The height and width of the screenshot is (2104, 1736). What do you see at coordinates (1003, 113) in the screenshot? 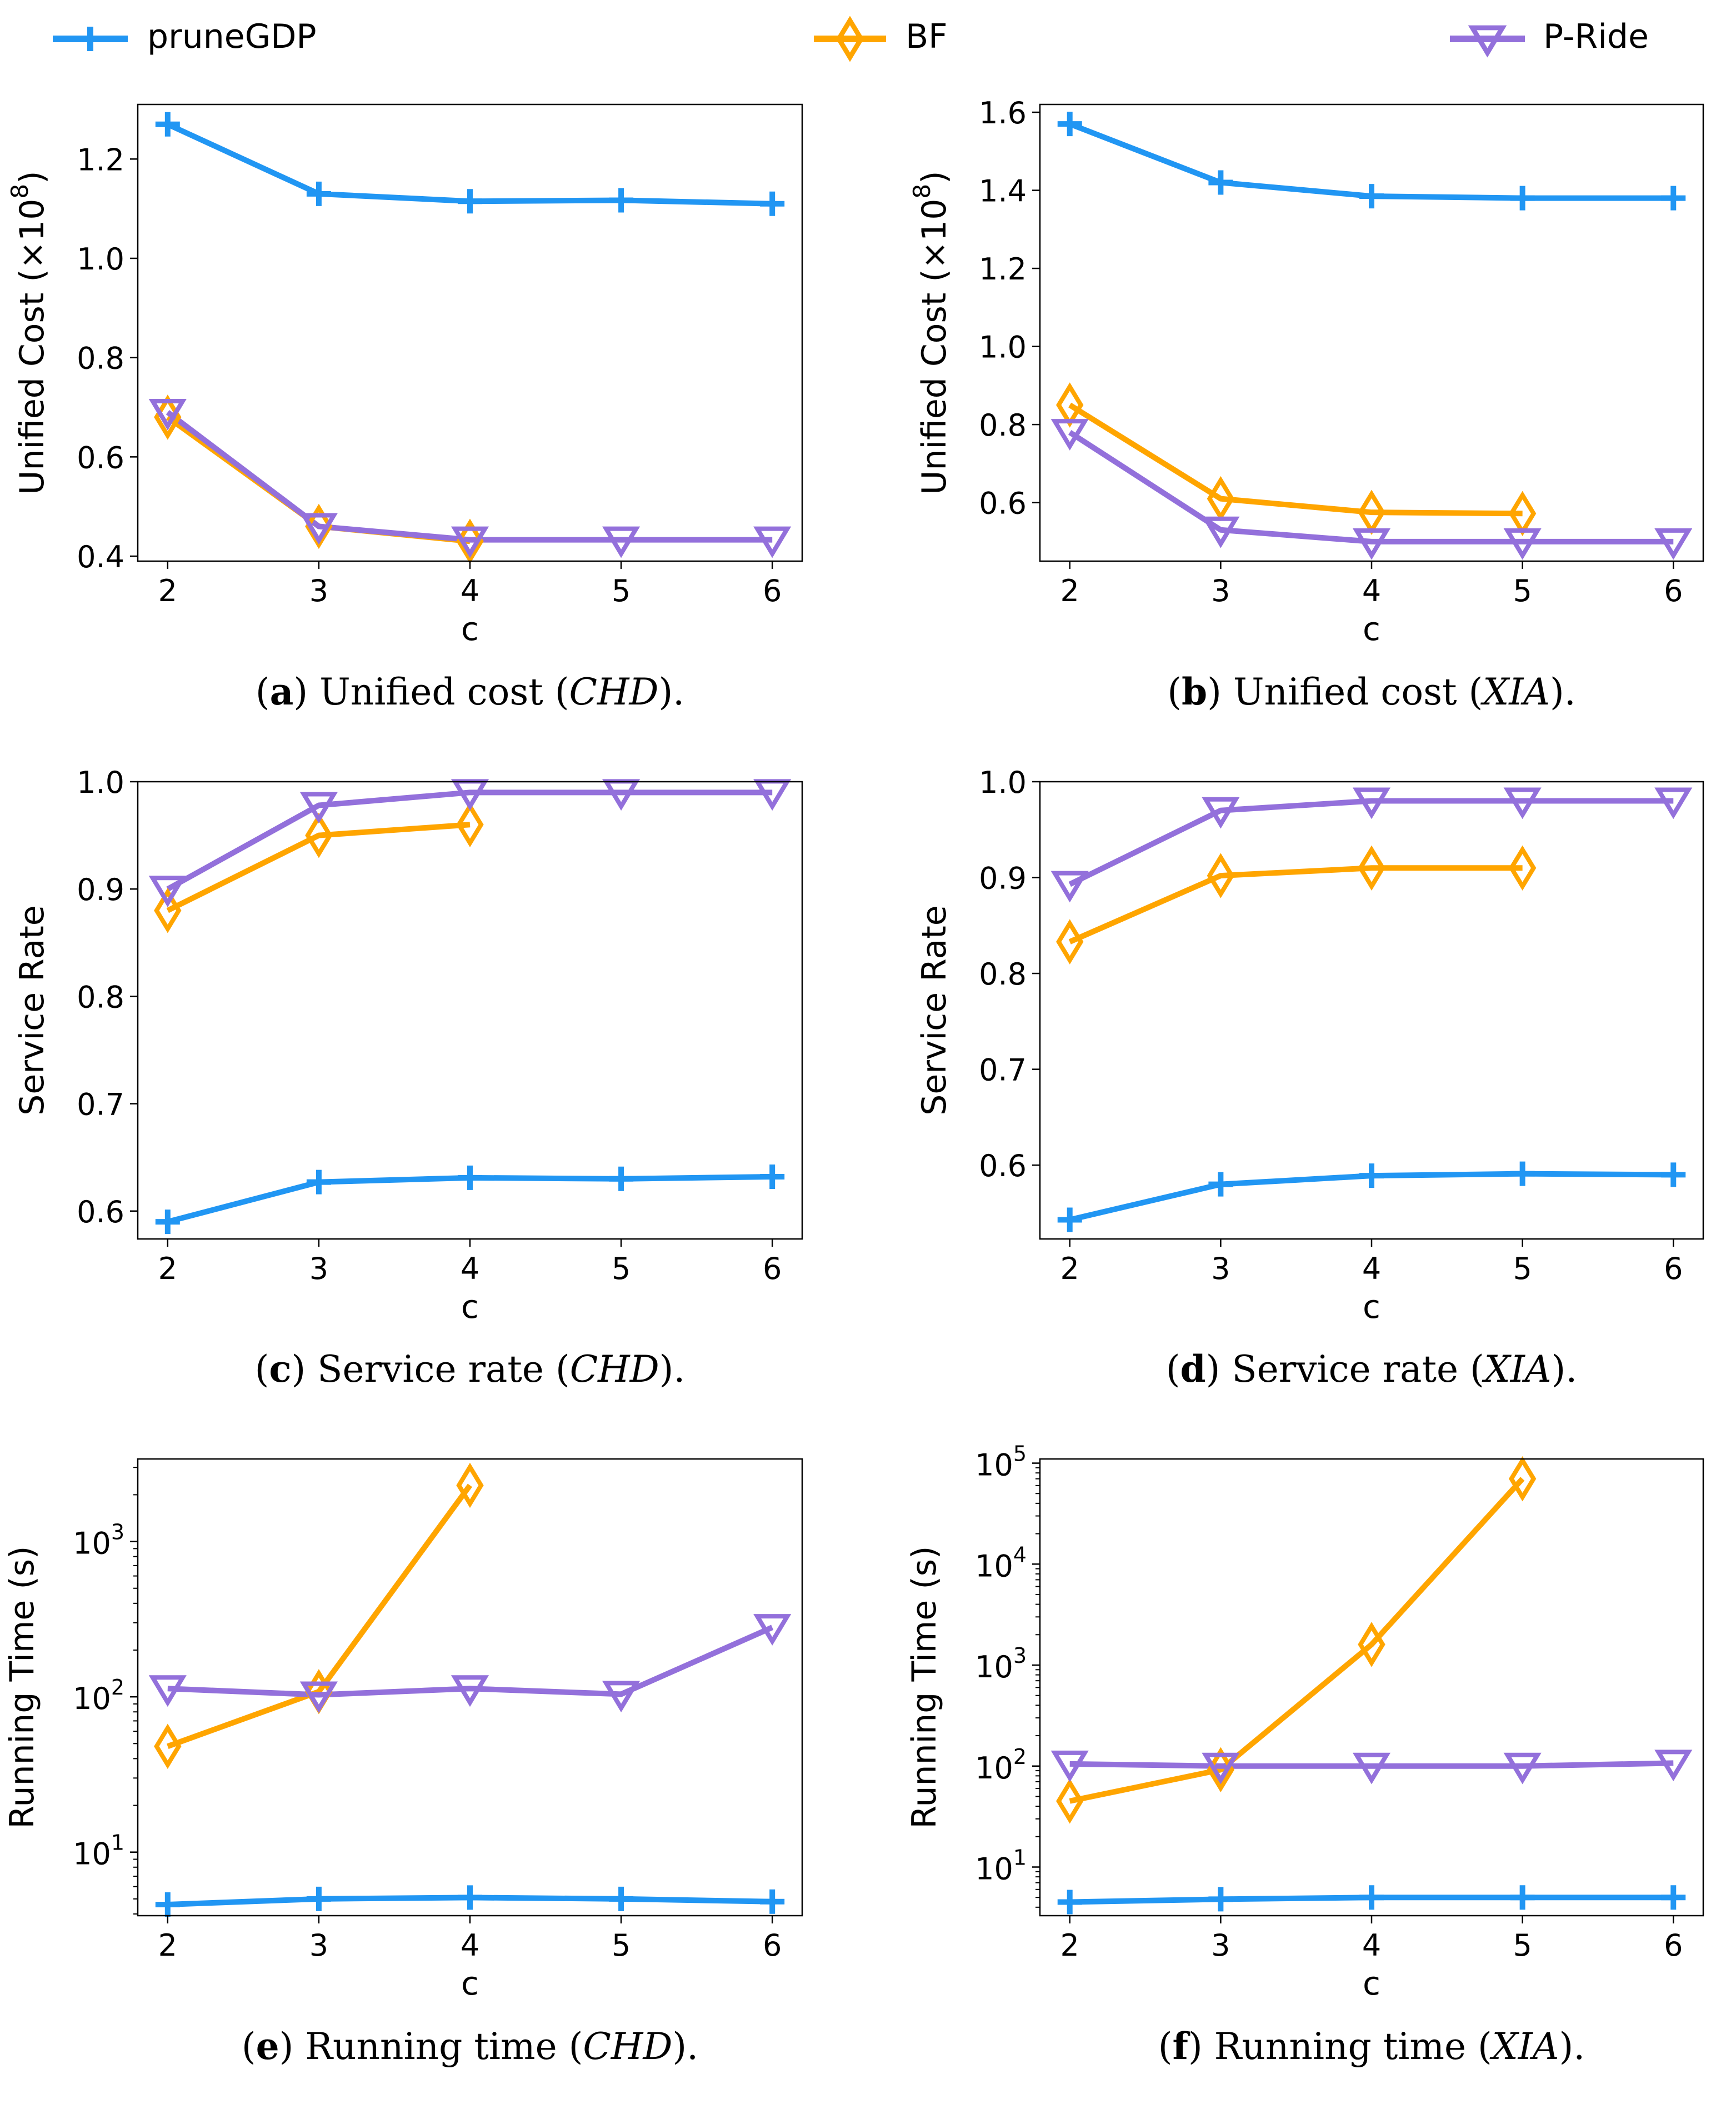
I see `y-tick-label: 1.6` at bounding box center [1003, 113].